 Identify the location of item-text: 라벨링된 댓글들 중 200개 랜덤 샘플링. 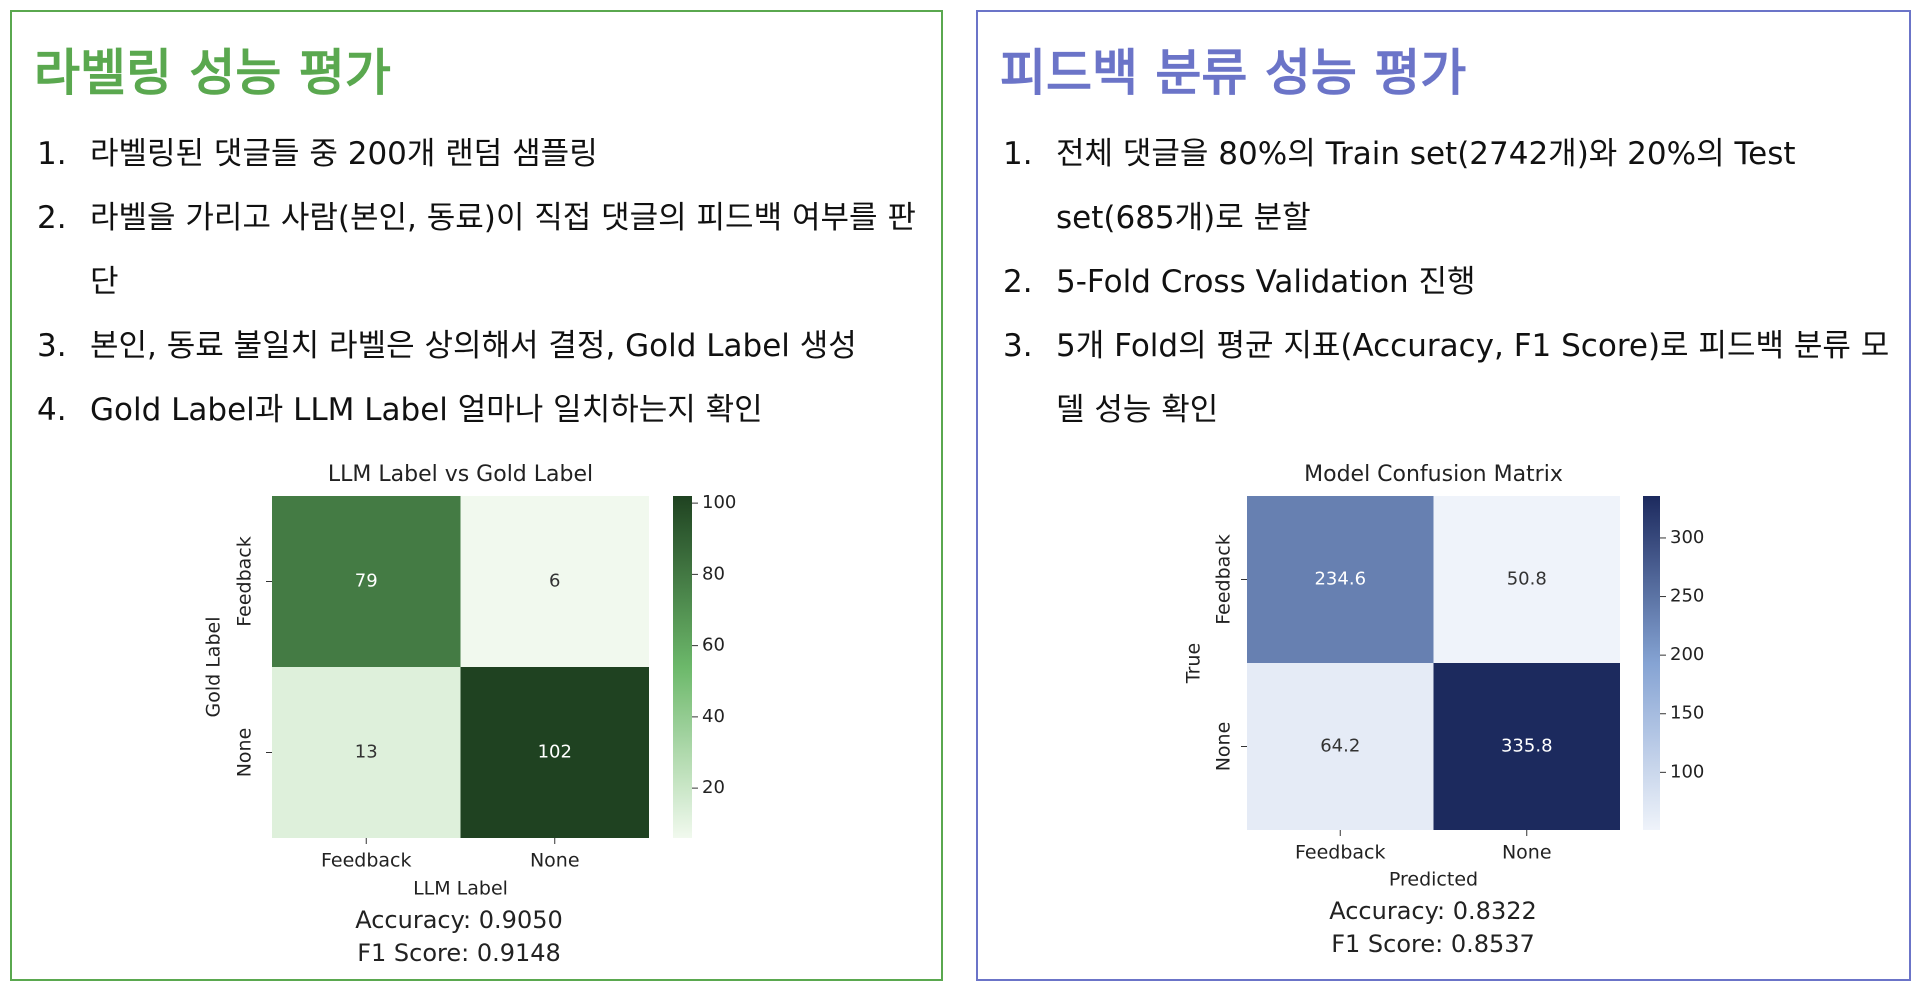
(344, 154).